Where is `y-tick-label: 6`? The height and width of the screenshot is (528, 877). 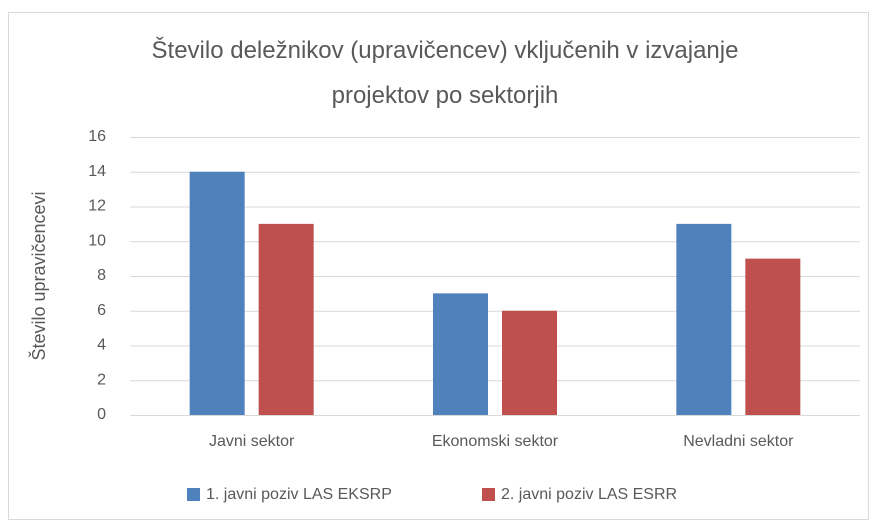 y-tick-label: 6 is located at coordinates (101, 310).